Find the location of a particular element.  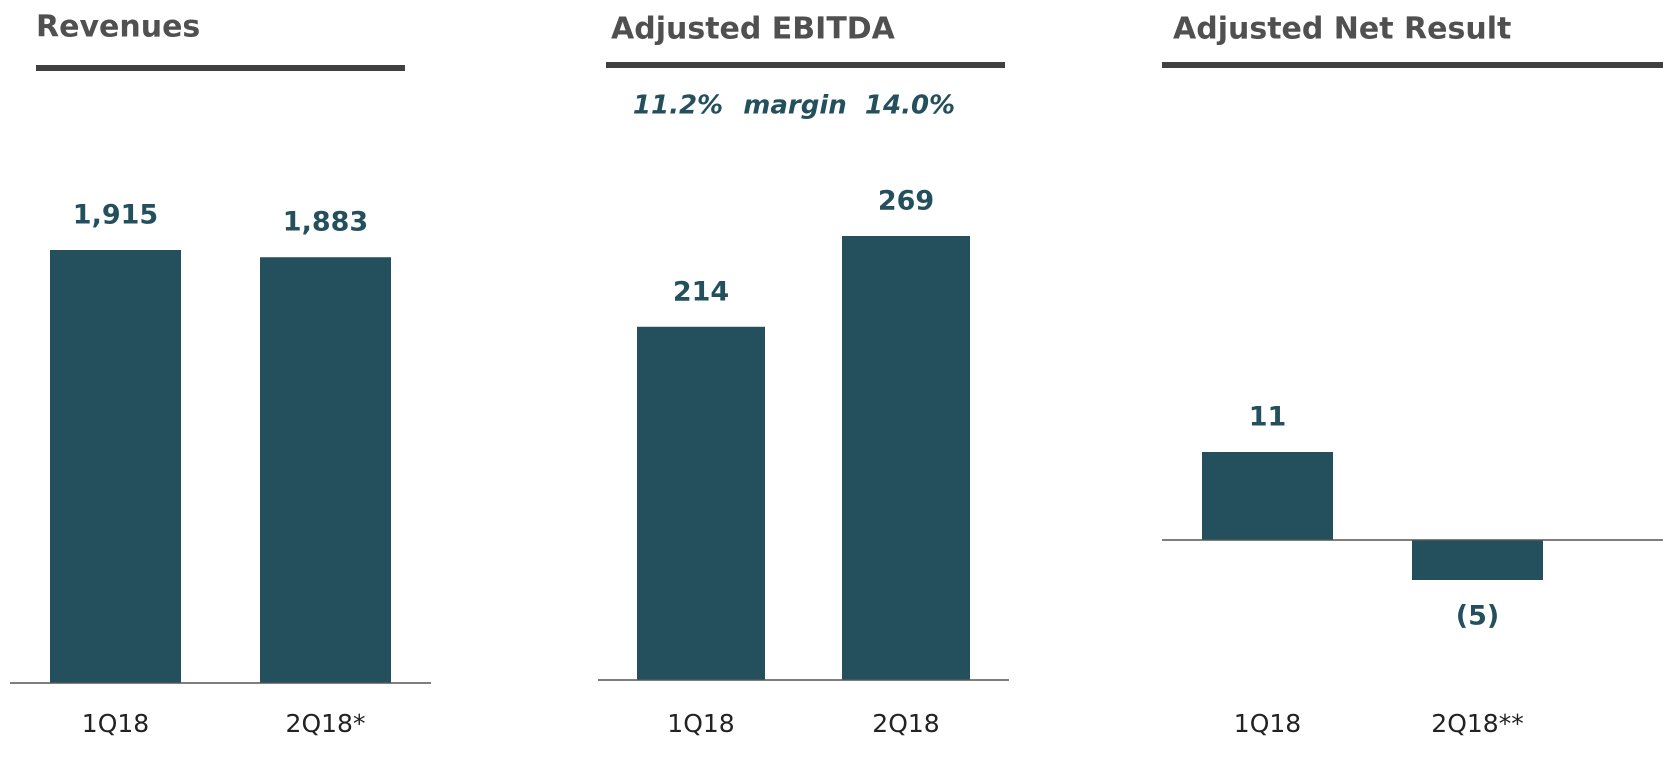

annotation: 14.0% is located at coordinates (910, 106).